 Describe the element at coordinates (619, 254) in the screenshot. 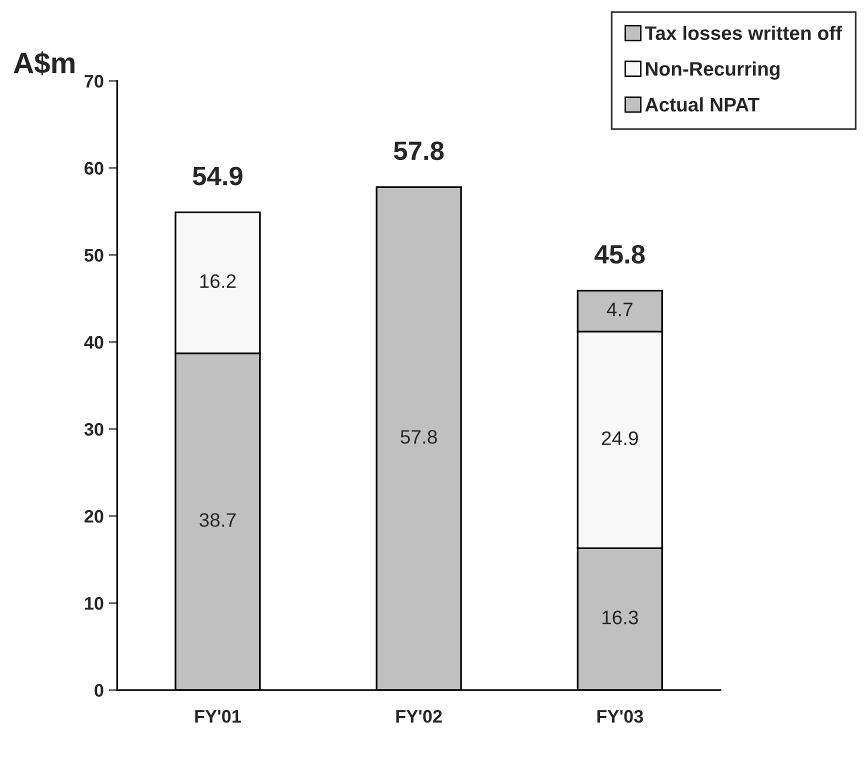

I see `total-label: 45.8` at that location.